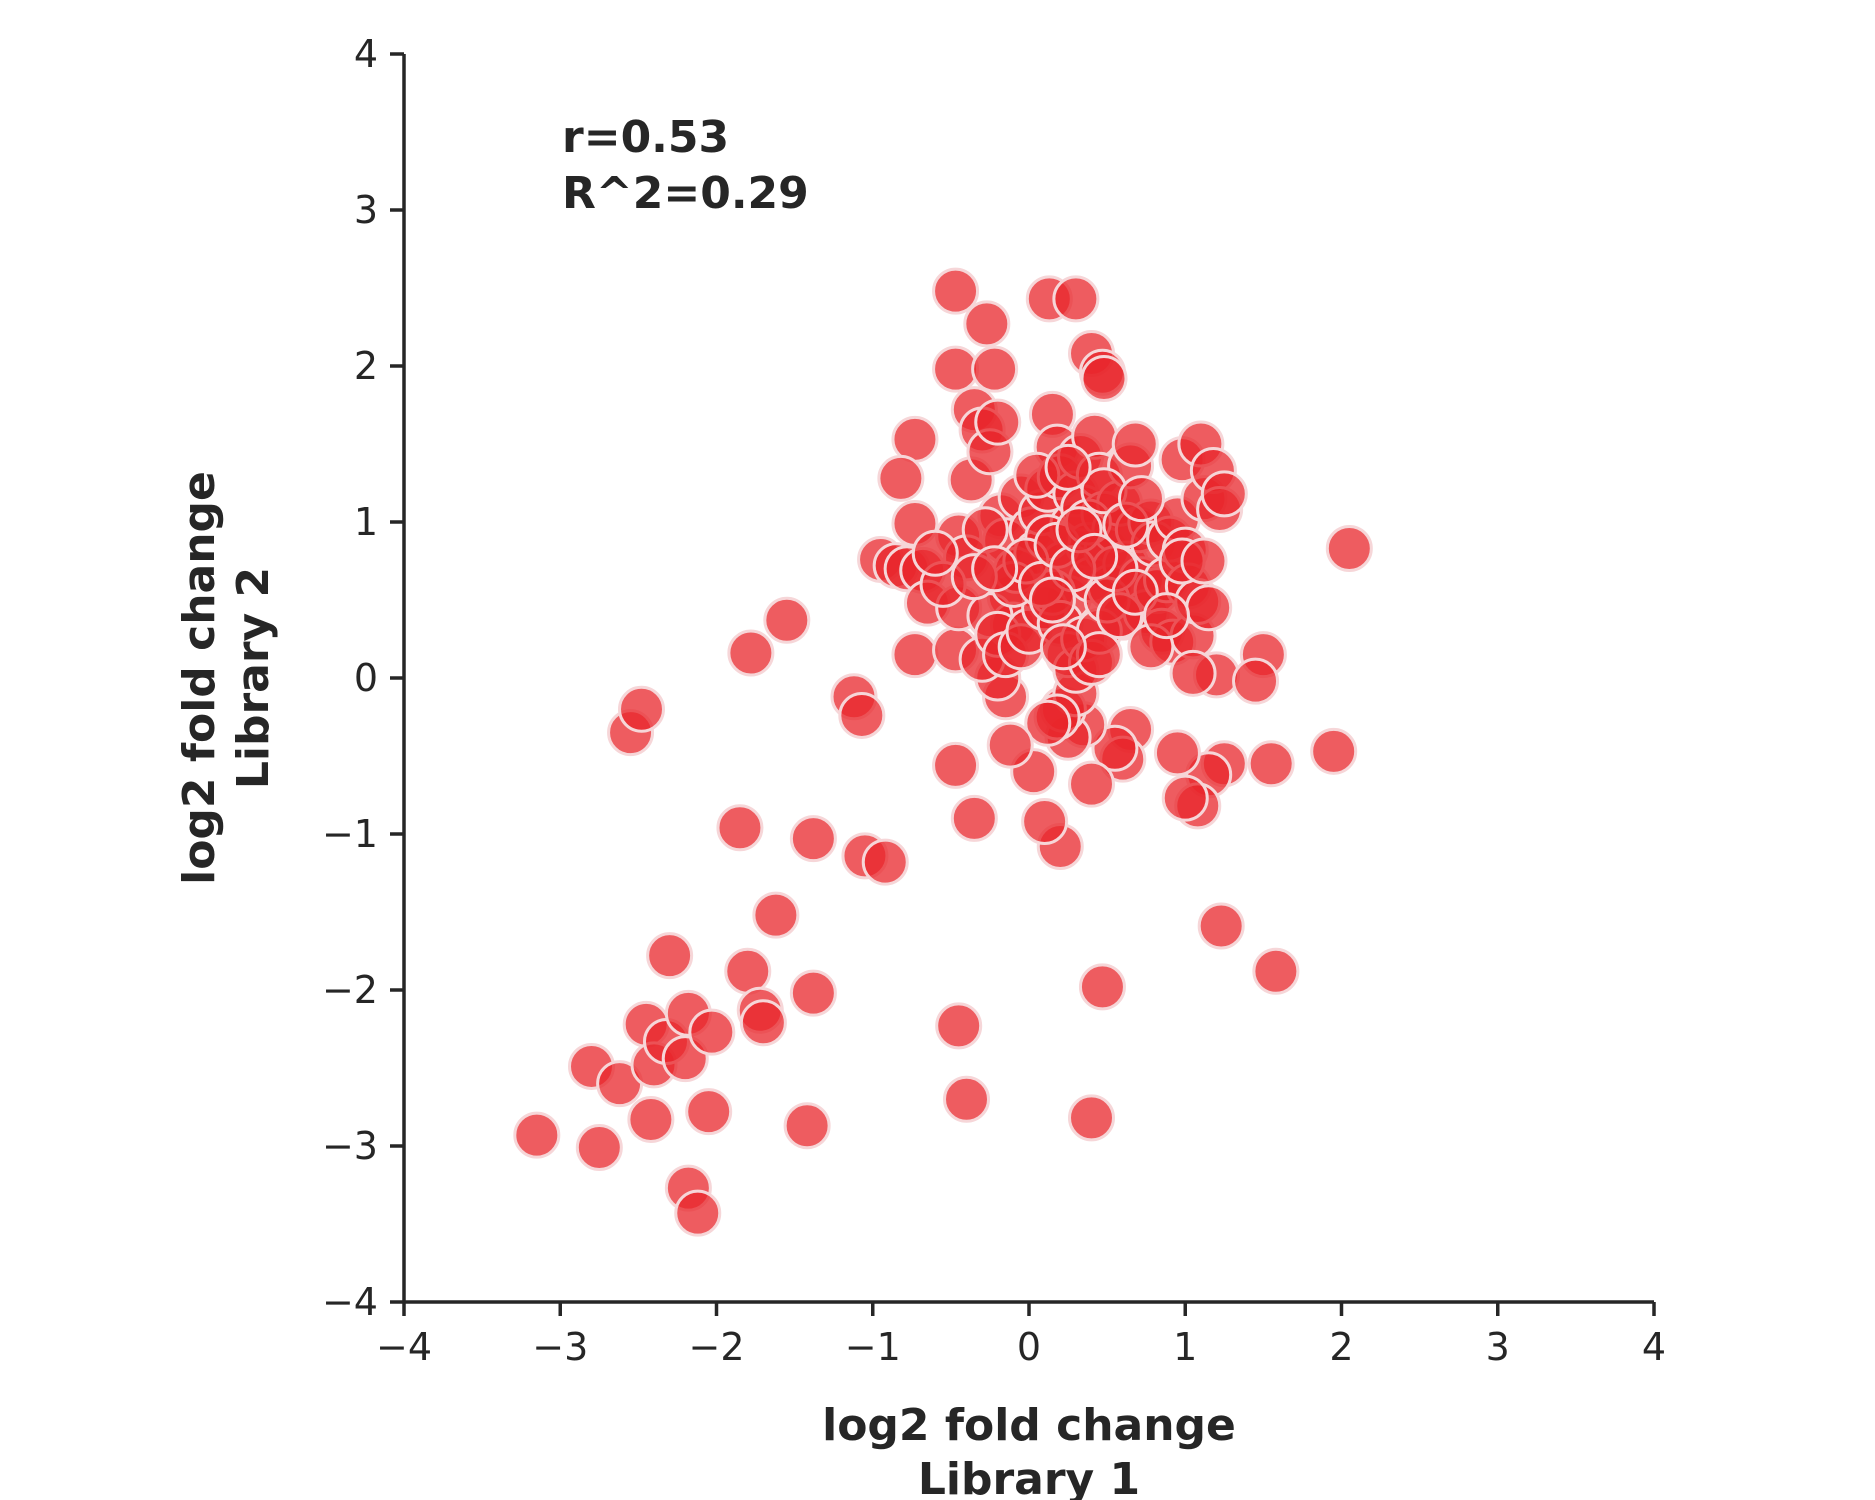 The image size is (1875, 1500). I want to click on x-tick-label: −2, so click(716, 1347).